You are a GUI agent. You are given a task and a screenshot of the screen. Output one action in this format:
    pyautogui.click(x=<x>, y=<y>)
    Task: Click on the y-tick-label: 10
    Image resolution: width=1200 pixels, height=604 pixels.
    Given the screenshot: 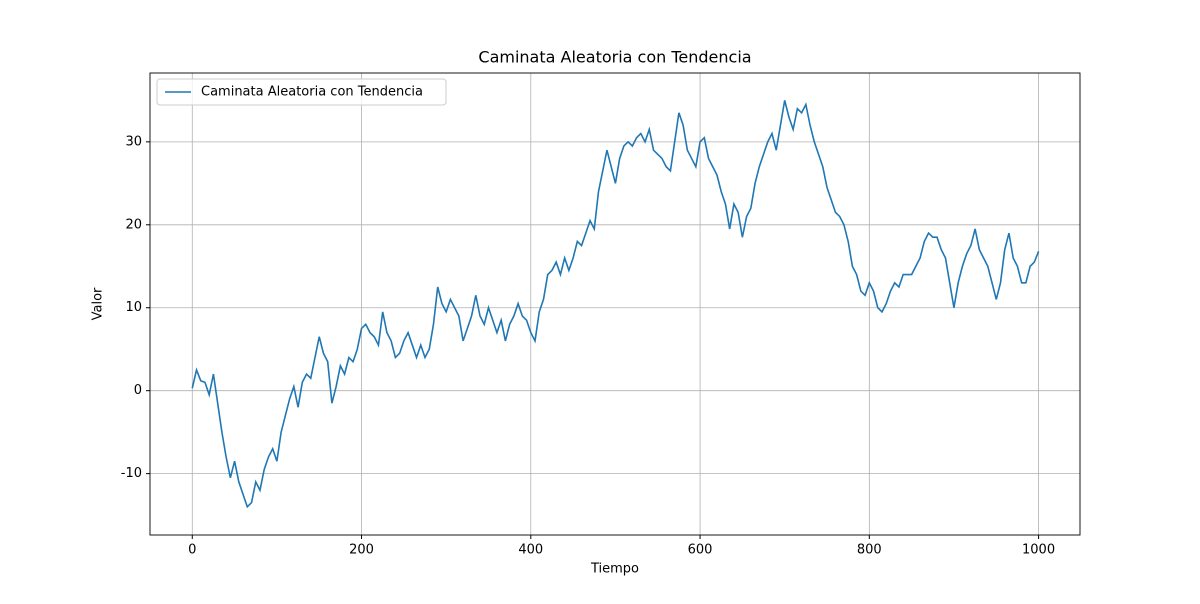 What is the action you would take?
    pyautogui.click(x=133, y=307)
    